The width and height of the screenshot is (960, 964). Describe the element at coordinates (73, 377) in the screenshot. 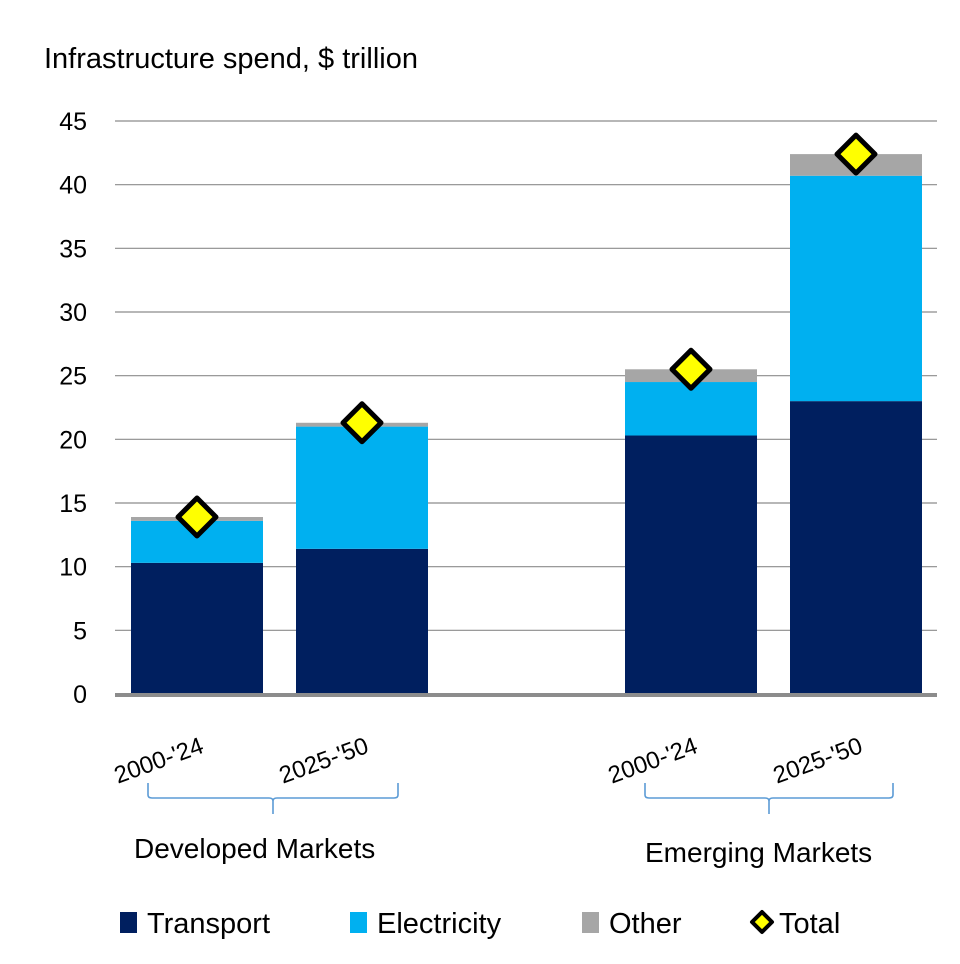

I see `y-tick-label: 25` at that location.